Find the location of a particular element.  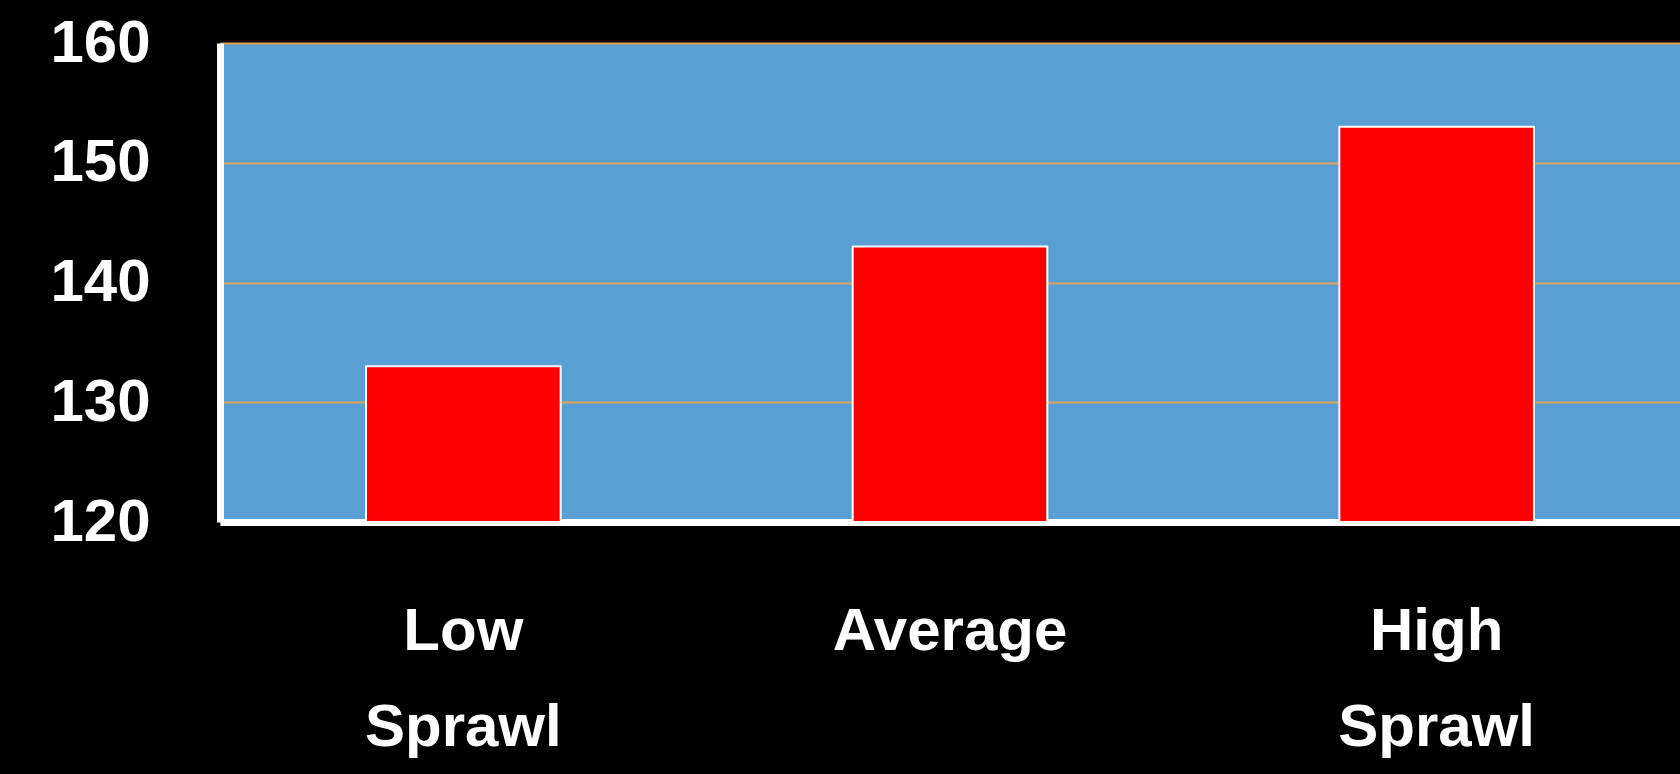

y-tick-label: 150 is located at coordinates (100, 161).